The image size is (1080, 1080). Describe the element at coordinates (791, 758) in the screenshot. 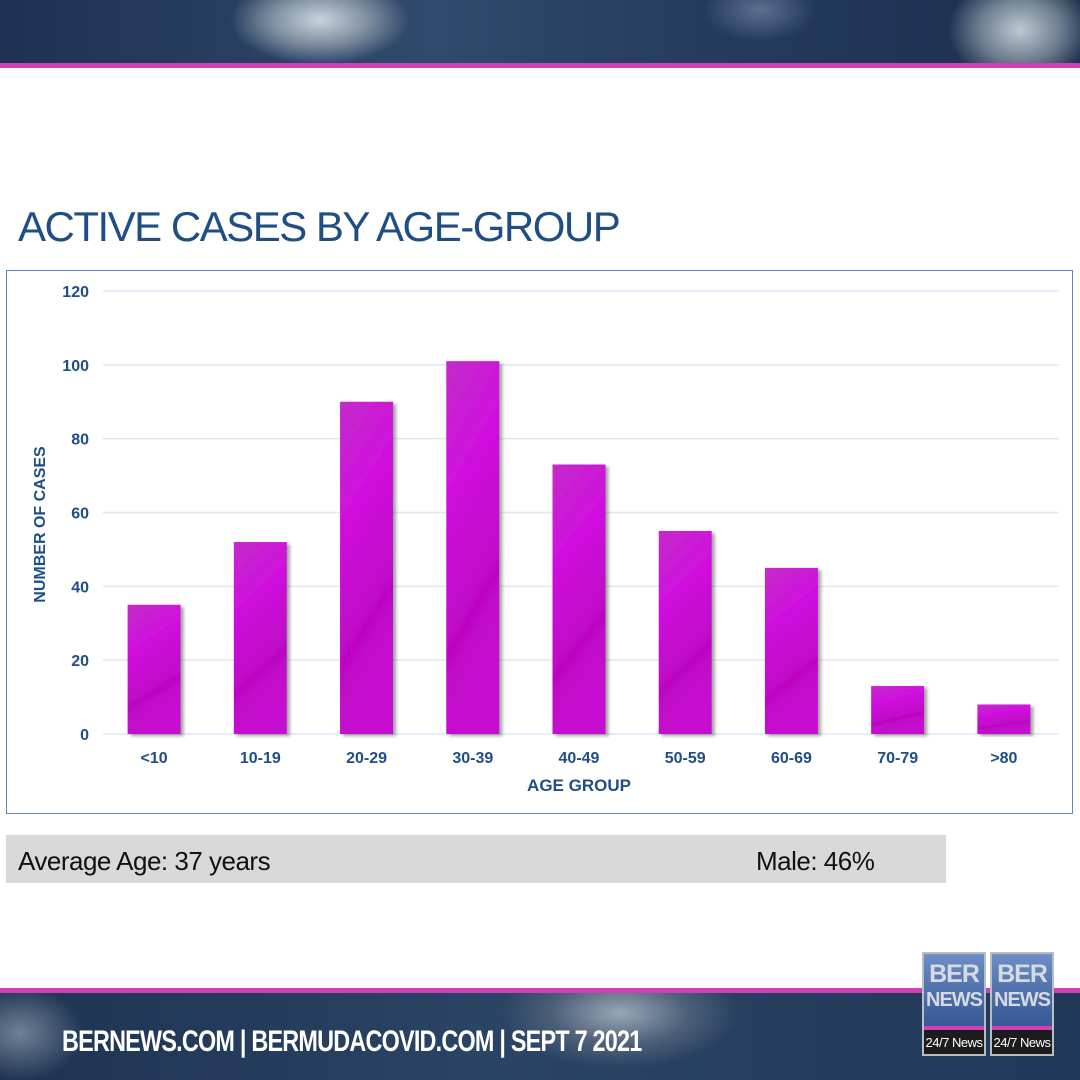

I see `x-tick-label: 60-69` at that location.